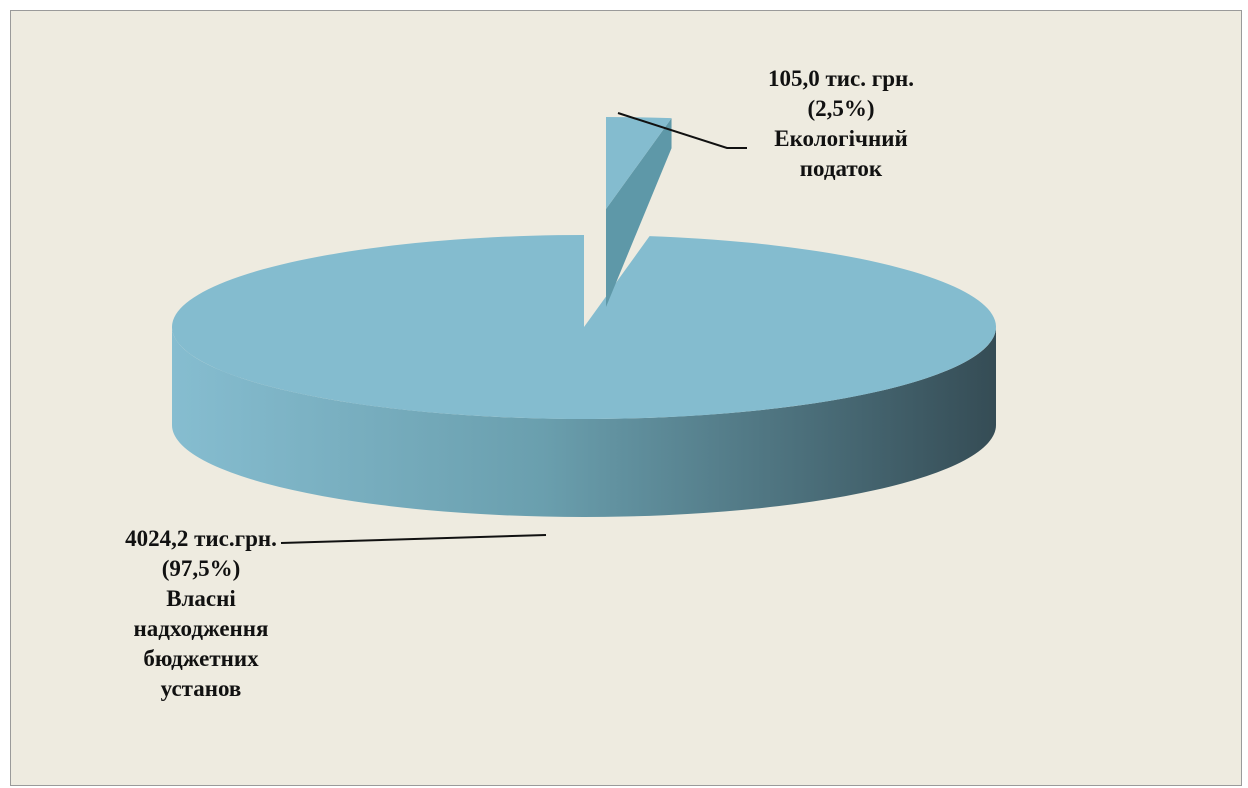 Image resolution: width=1248 pixels, height=788 pixels. What do you see at coordinates (639, 213) in the screenshot?
I see `slice-side-ecological-tax` at bounding box center [639, 213].